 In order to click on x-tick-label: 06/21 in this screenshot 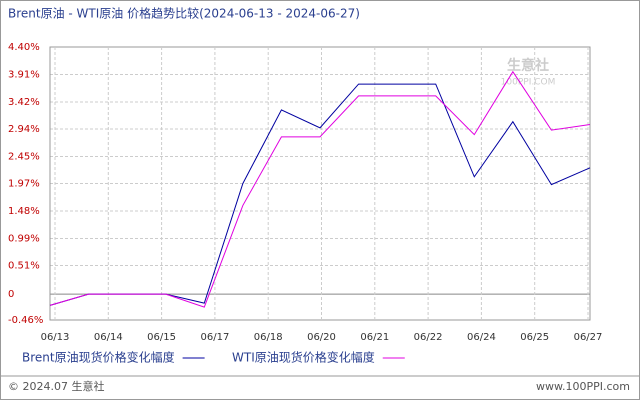, I will do `click(374, 337)`.